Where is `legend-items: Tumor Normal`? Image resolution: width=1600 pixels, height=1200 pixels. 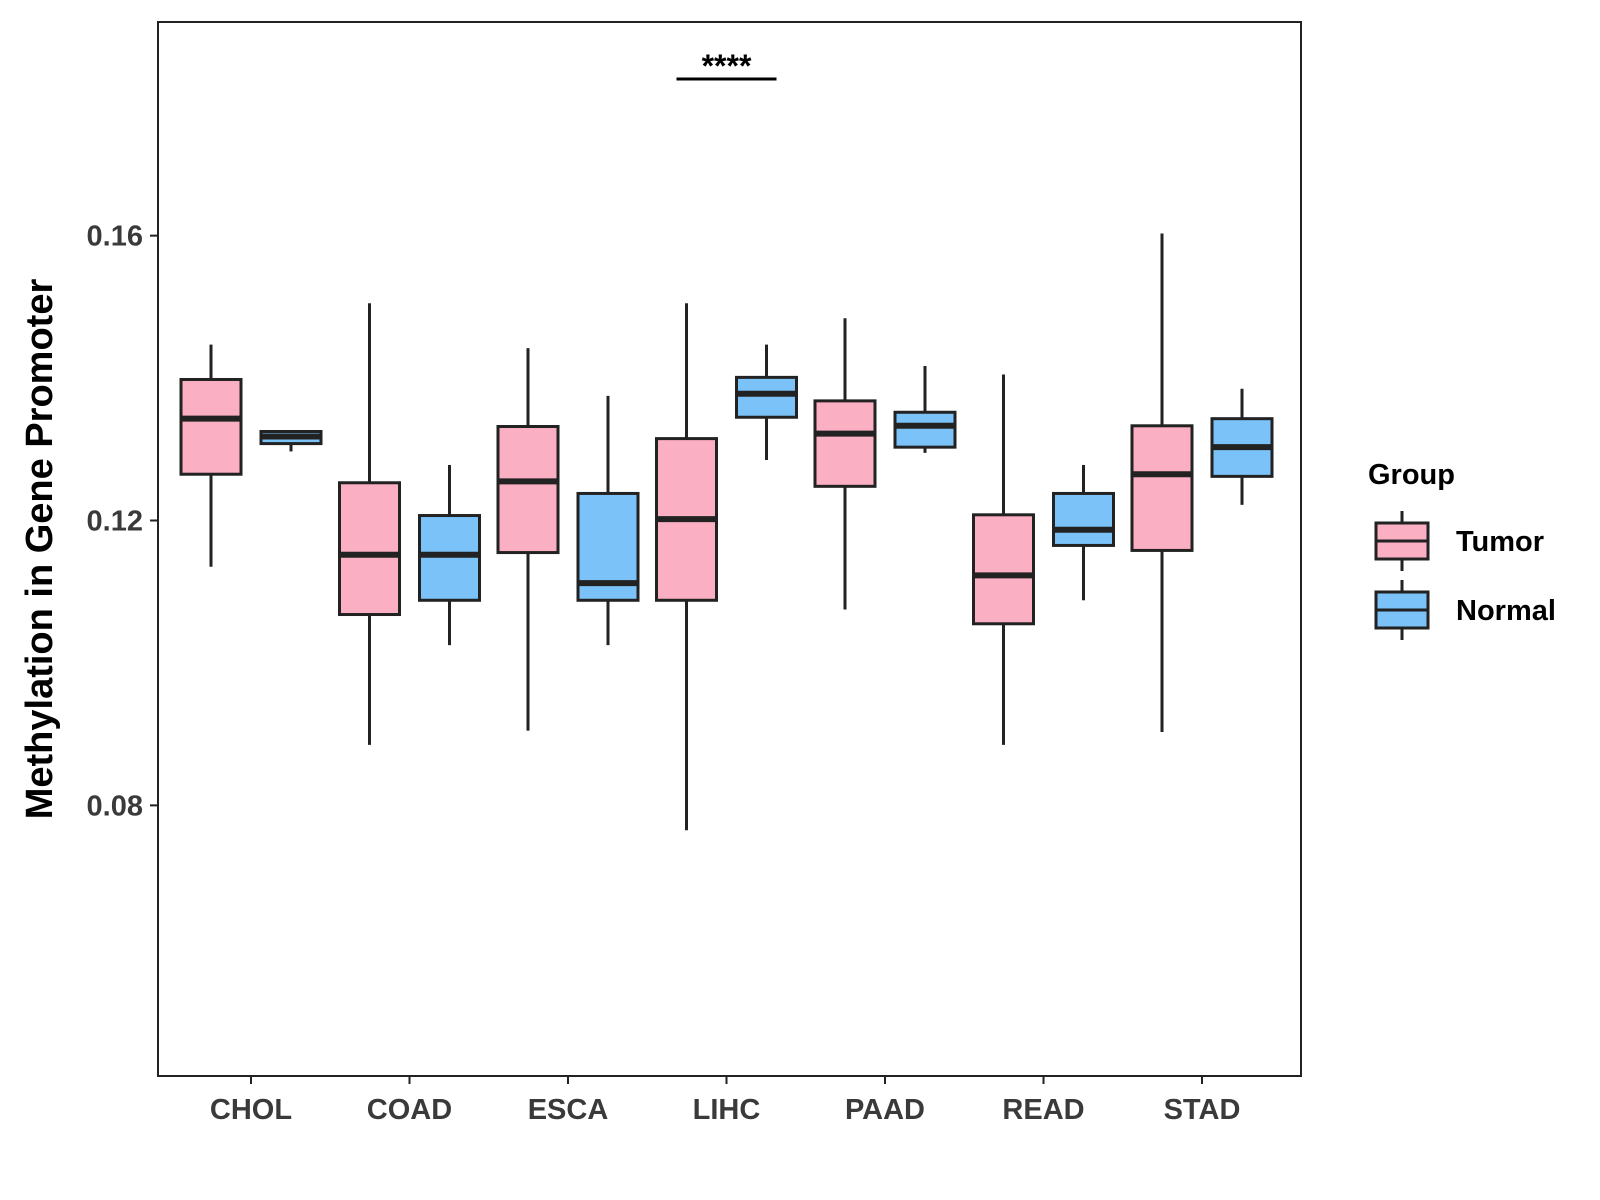 legend-items: Tumor Normal is located at coordinates (1465, 575).